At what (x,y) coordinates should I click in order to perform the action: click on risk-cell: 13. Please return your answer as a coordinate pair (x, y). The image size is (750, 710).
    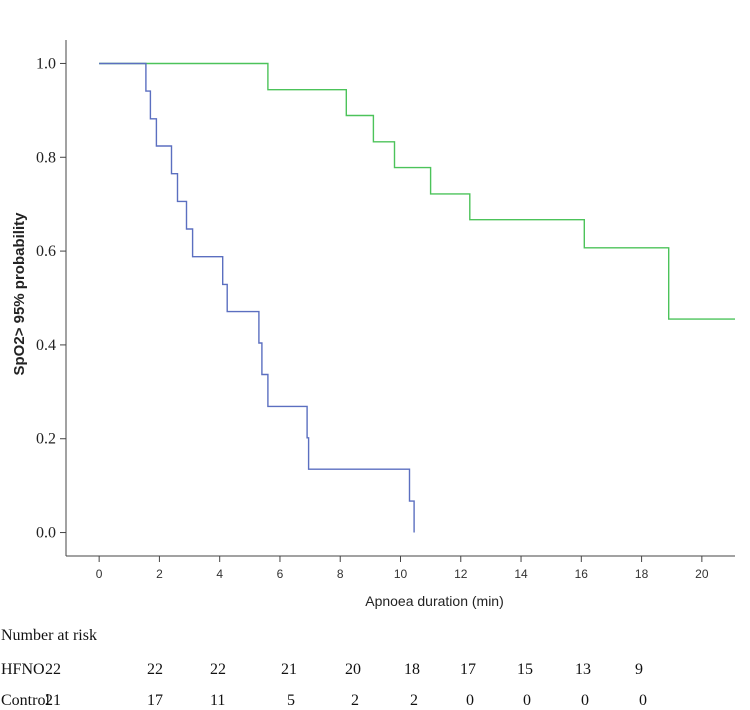
    Looking at the image, I should click on (583, 669).